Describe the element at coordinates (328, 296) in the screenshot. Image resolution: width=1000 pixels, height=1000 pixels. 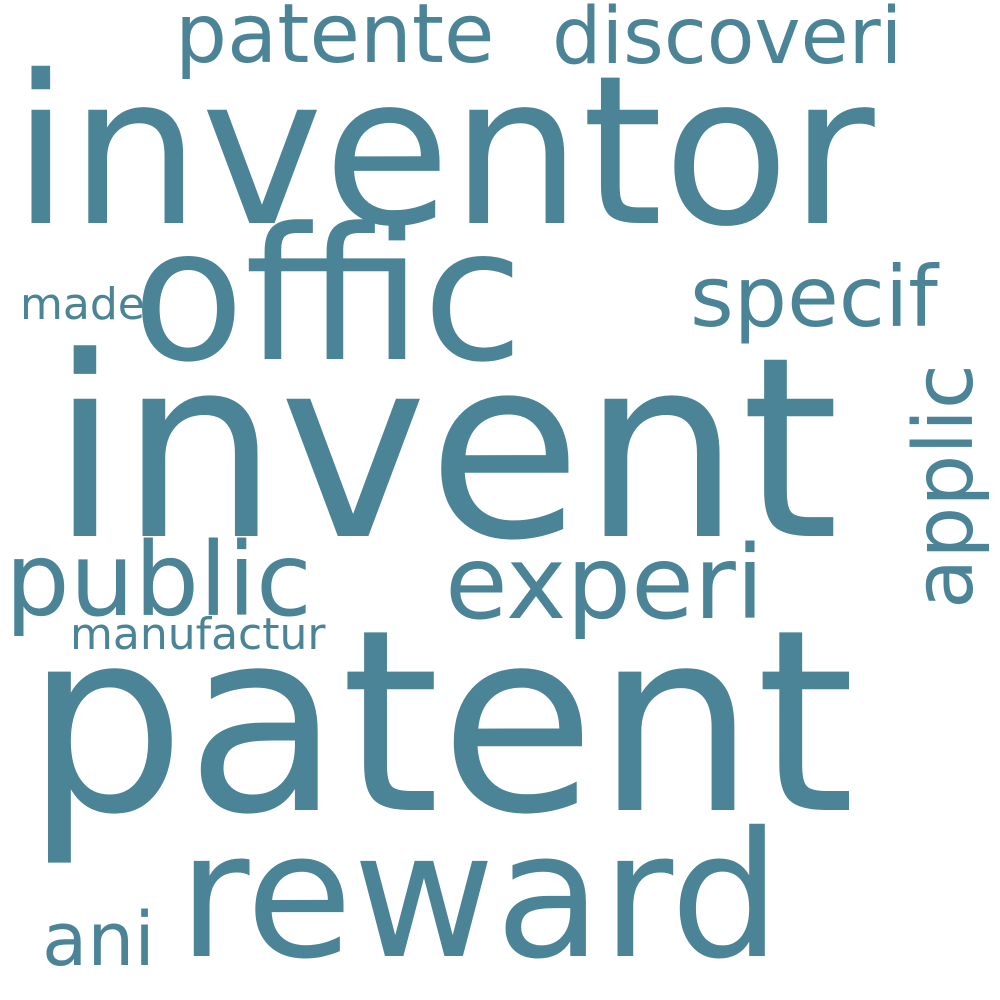
I see `word-offic: offic` at that location.